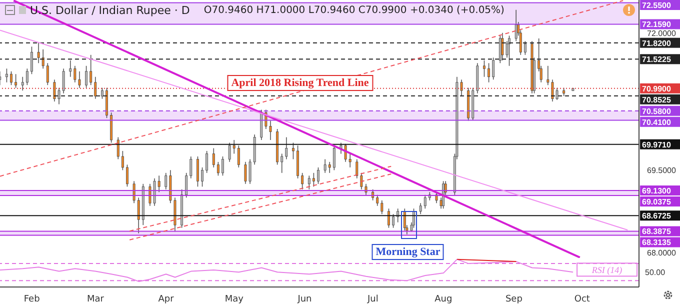 Image resolution: width=680 pixels, height=305 pixels. What do you see at coordinates (166, 299) in the screenshot?
I see `x-tick-label: Apr` at bounding box center [166, 299].